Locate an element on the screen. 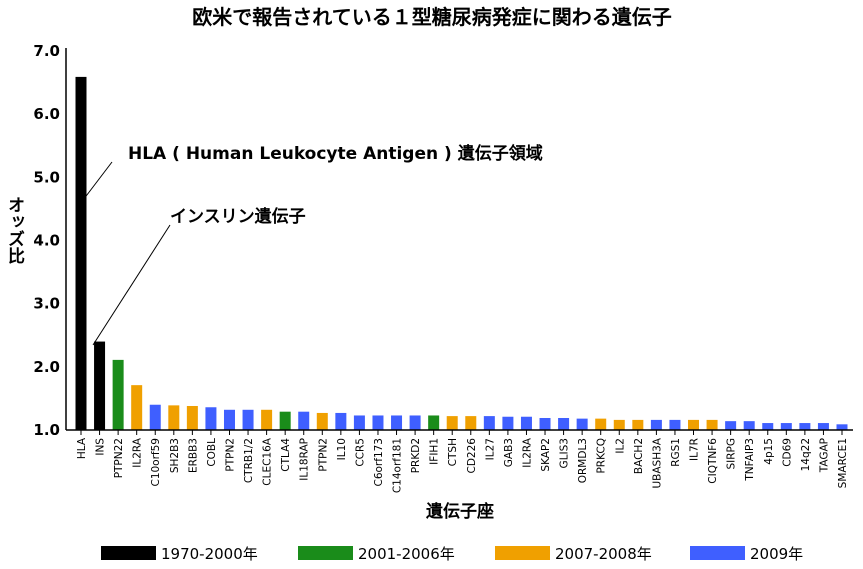  bar-4p15 is located at coordinates (768, 426).